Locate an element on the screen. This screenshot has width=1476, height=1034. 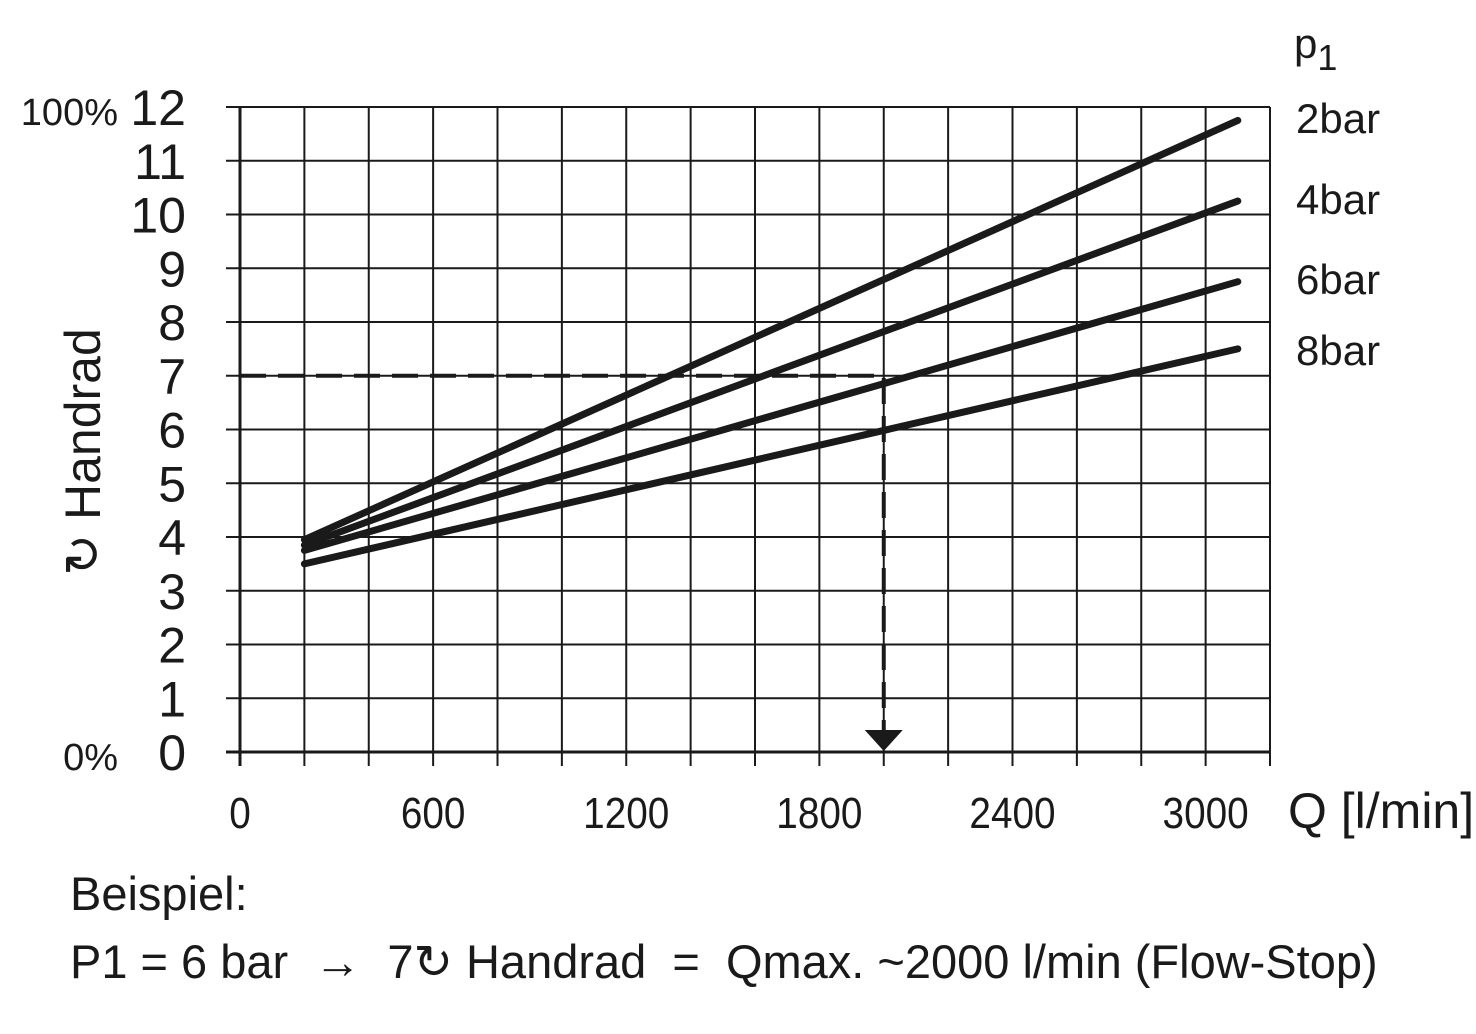
y-tick-label: 7 is located at coordinates (172, 377).